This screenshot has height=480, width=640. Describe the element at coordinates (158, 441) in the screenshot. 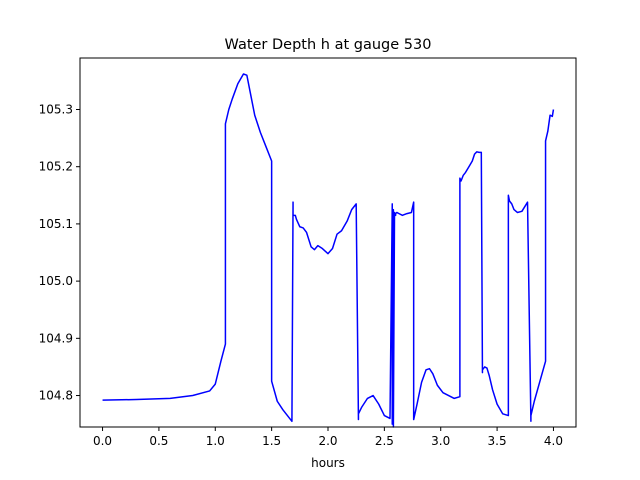

I see `x-tick-label: 0.5` at that location.